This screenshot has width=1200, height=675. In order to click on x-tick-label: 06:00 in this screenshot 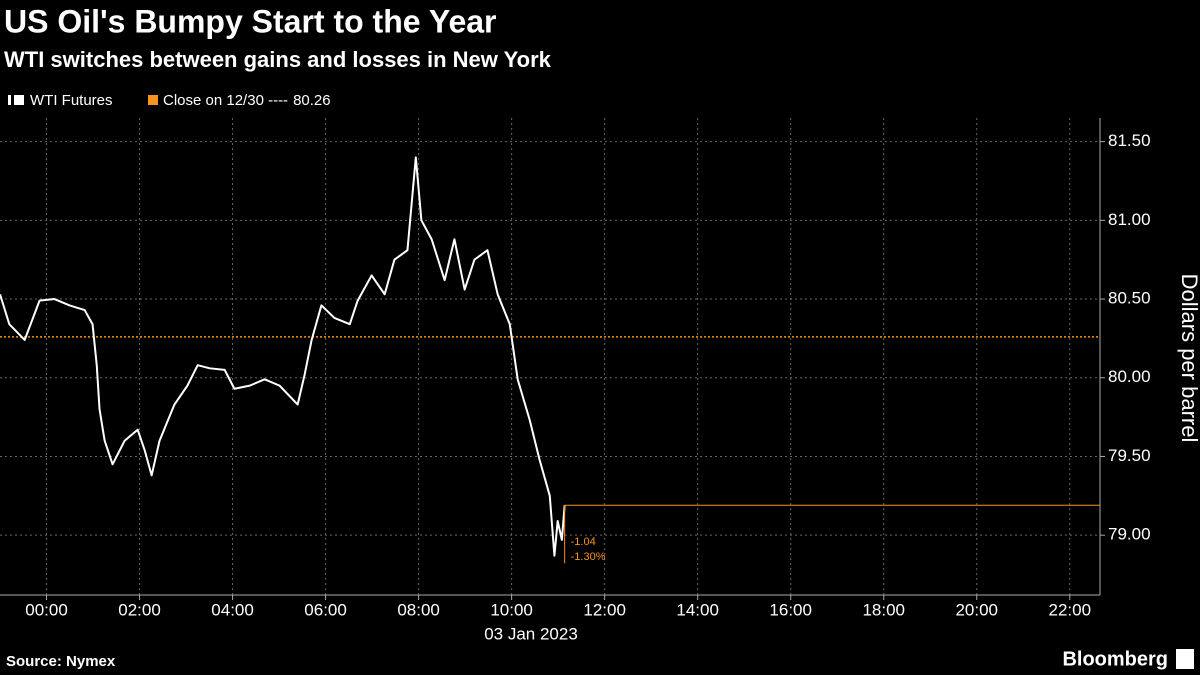, I will do `click(325, 609)`.